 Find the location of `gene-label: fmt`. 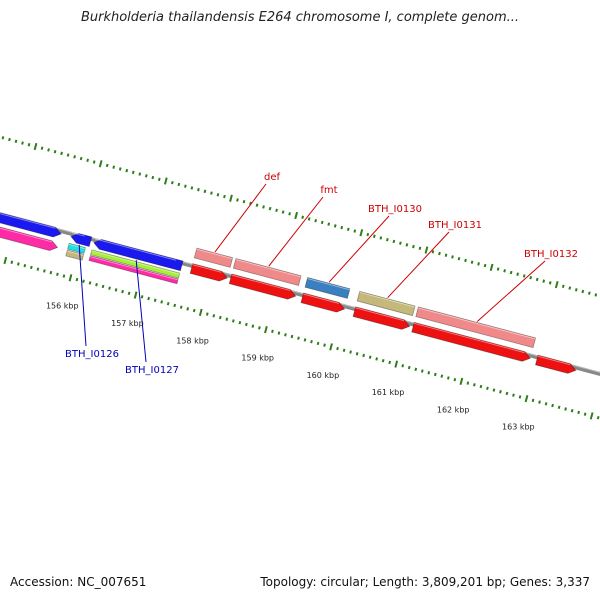

gene-label: fmt is located at coordinates (328, 190).